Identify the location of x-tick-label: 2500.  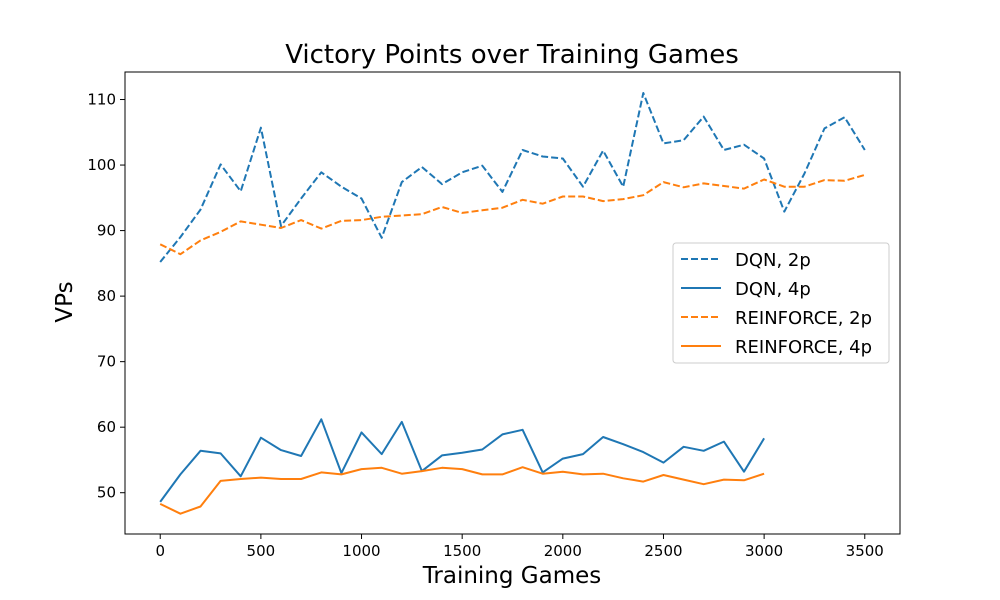
(663, 551).